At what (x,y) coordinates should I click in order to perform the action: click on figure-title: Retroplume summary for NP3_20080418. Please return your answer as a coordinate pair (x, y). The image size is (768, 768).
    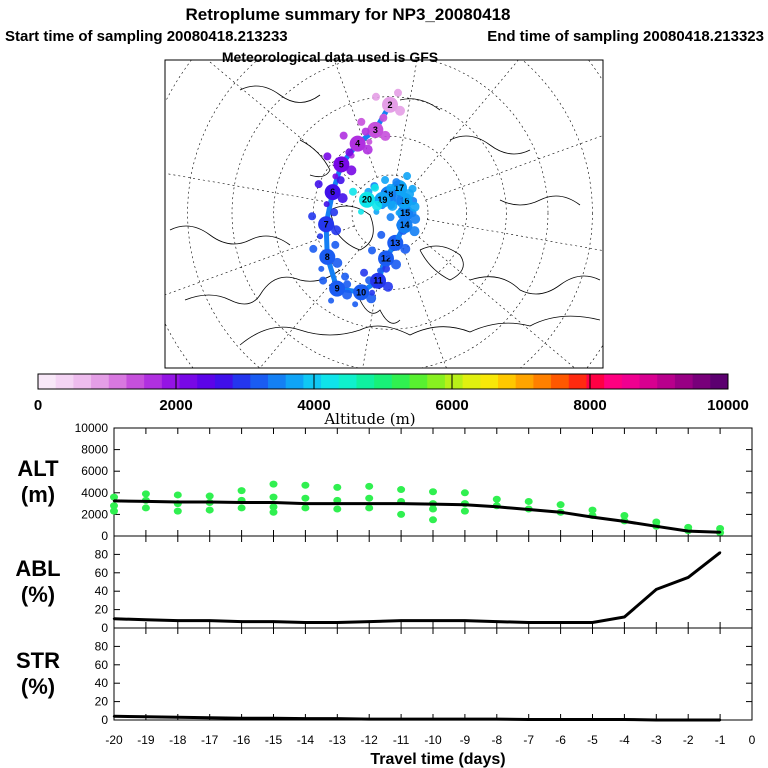
    Looking at the image, I should click on (347, 14).